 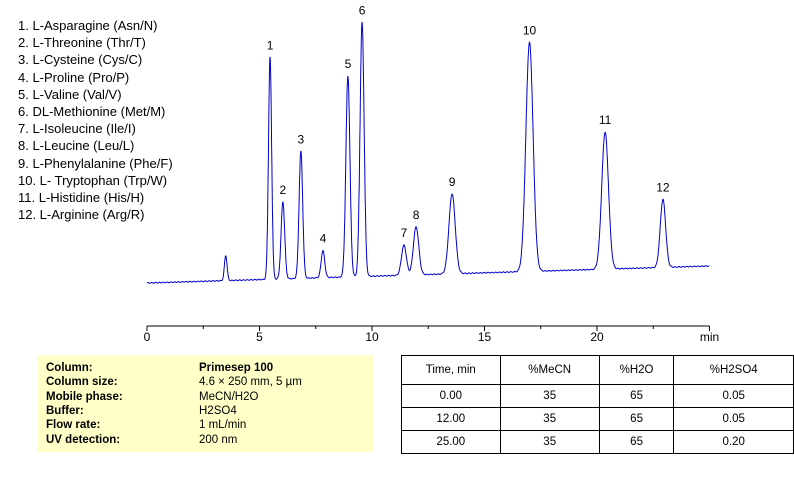 What do you see at coordinates (236, 368) in the screenshot?
I see `condition-value: Primesep 100` at bounding box center [236, 368].